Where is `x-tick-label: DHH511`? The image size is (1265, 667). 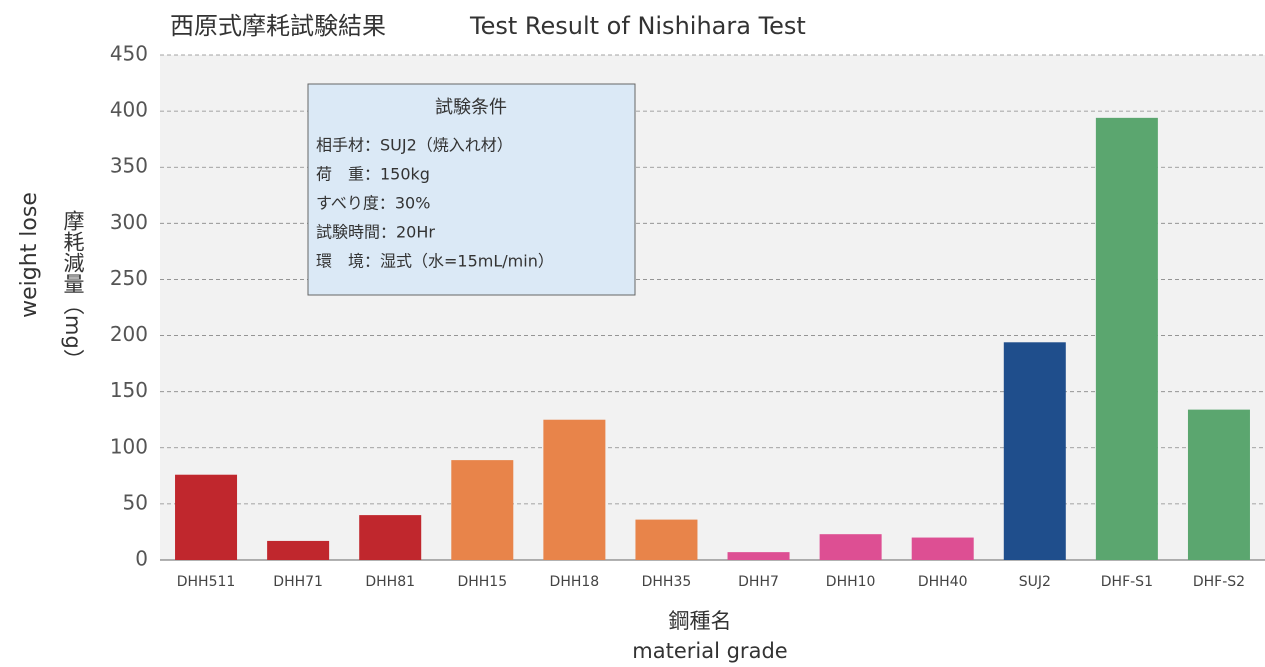
x-tick-label: DHH511 is located at coordinates (206, 582).